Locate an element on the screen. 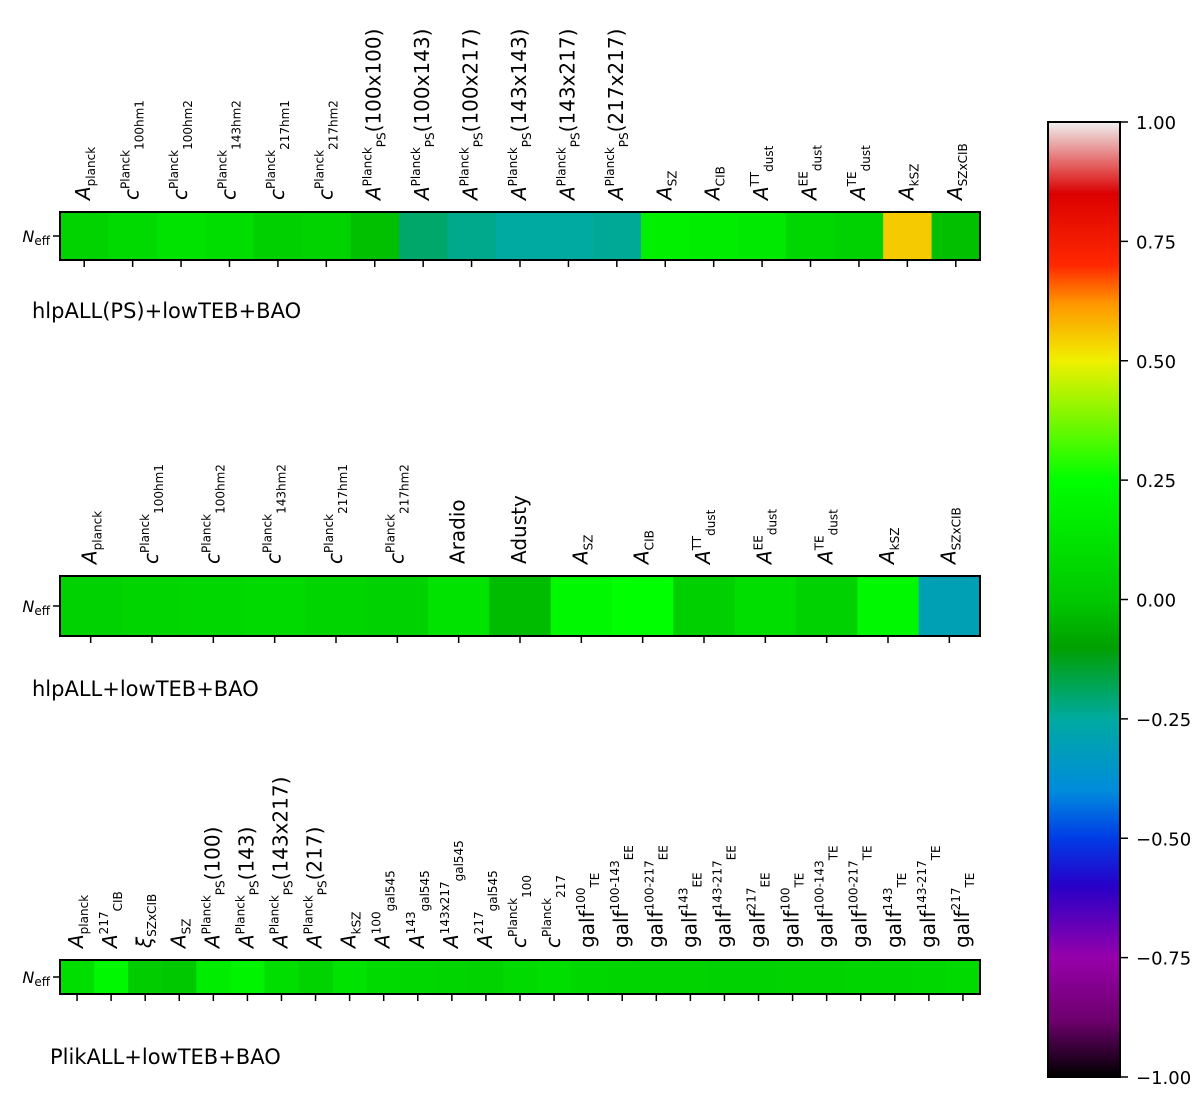 The height and width of the screenshot is (1094, 1200). column-label: ATEdust is located at coordinates (827, 537).